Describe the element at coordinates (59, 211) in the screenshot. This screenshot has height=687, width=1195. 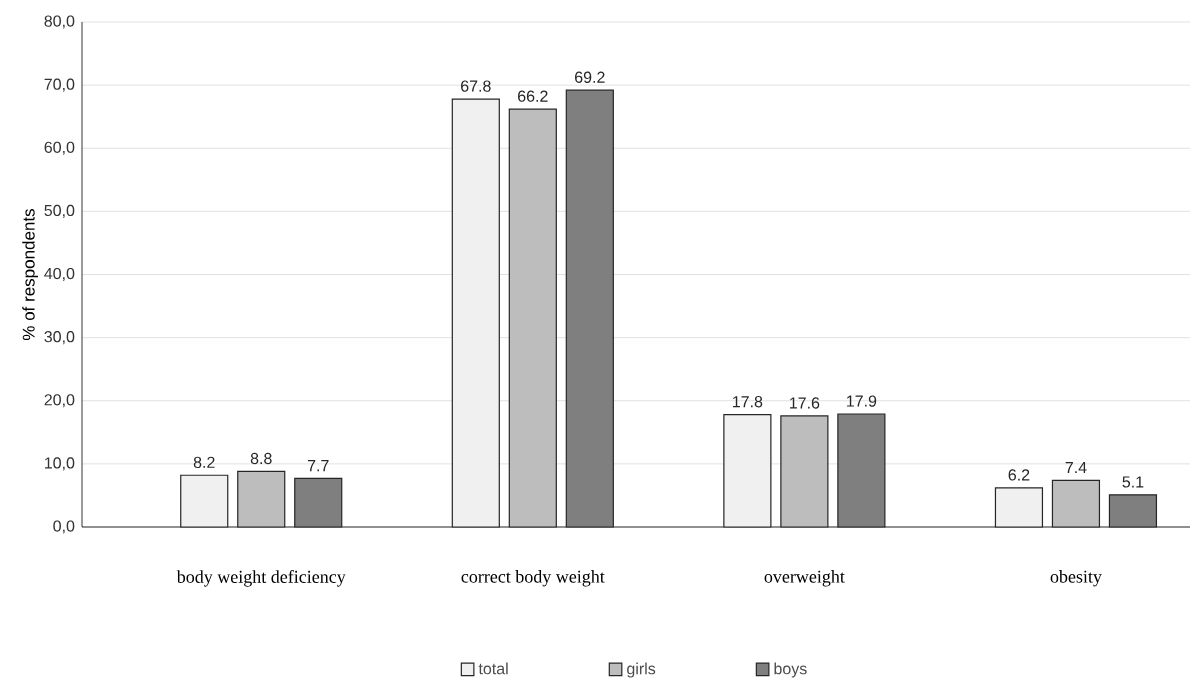
I see `y-tick-label: 50,0` at that location.